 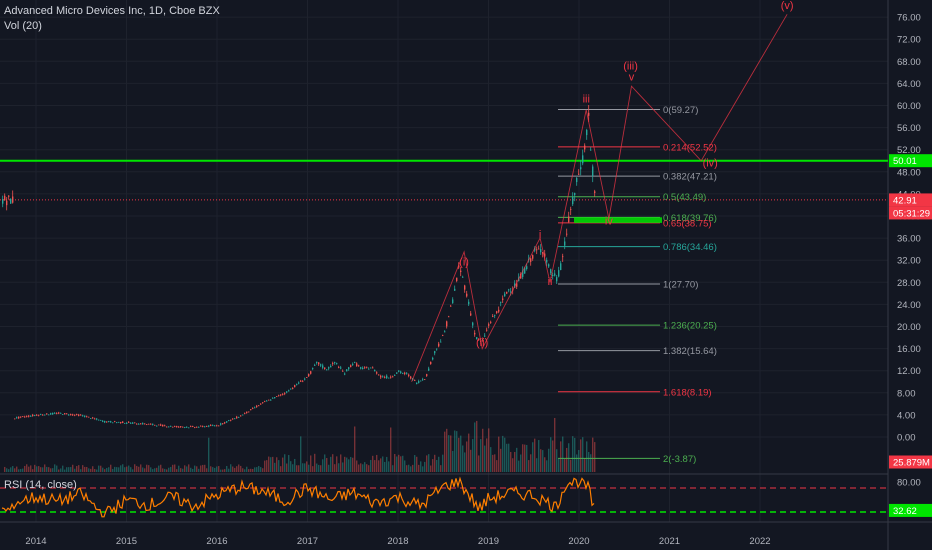 What do you see at coordinates (909, 349) in the screenshot?
I see `y-tick-label: 16.00` at bounding box center [909, 349].